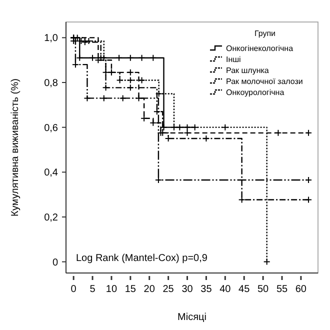  What do you see at coordinates (142, 258) in the screenshot?
I see `annotation: Log Rank (Mantel-Cox) p=0,9` at bounding box center [142, 258].